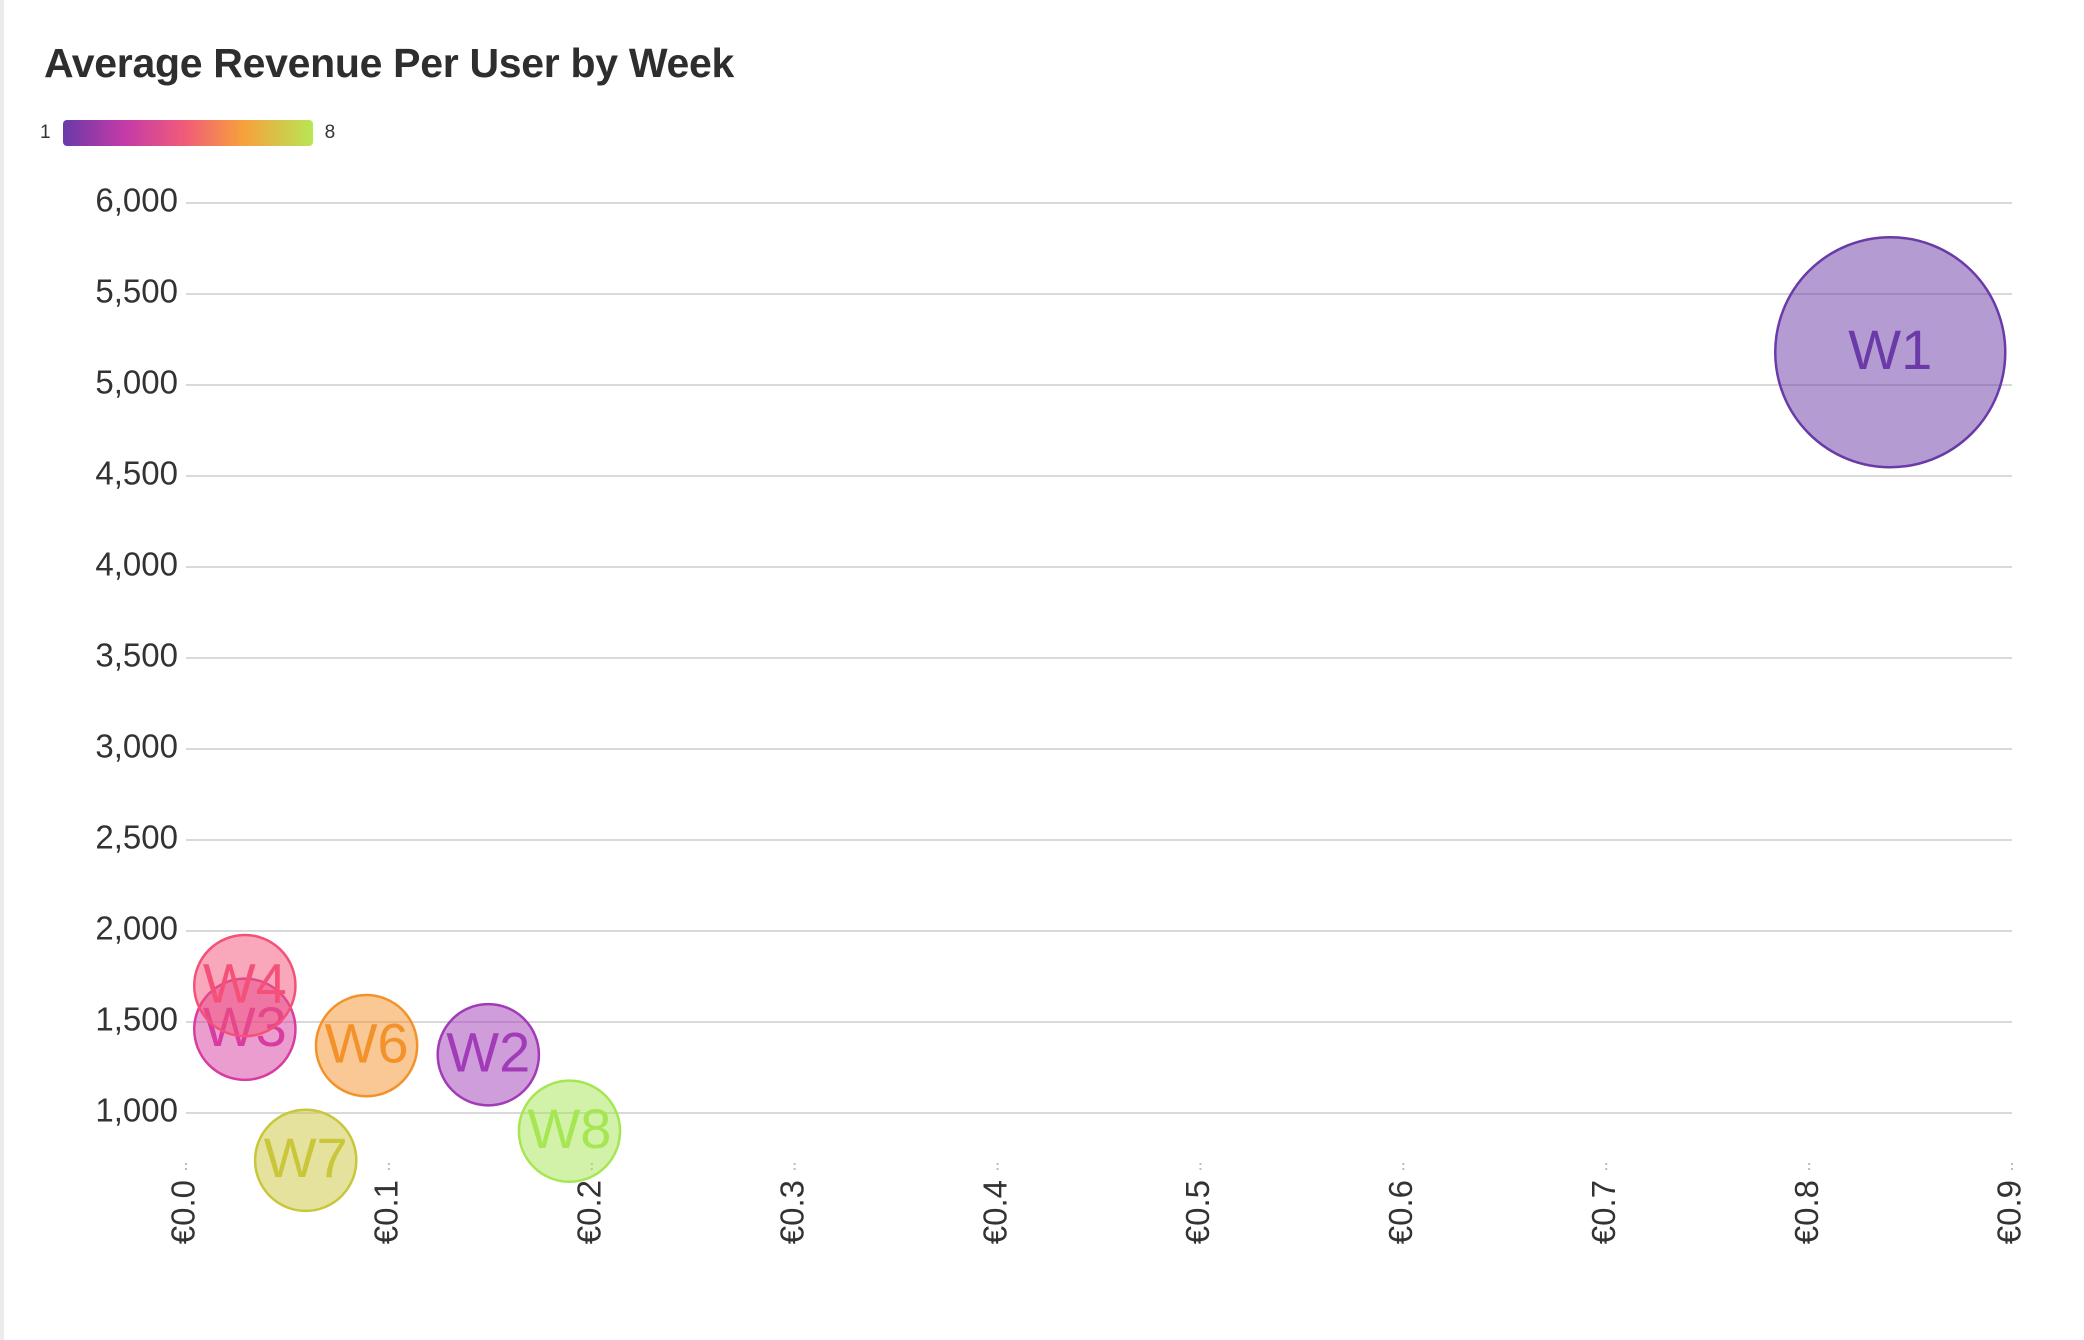 The width and height of the screenshot is (2084, 1340). What do you see at coordinates (569, 1128) in the screenshot?
I see `bubble-label-w8: W8` at bounding box center [569, 1128].